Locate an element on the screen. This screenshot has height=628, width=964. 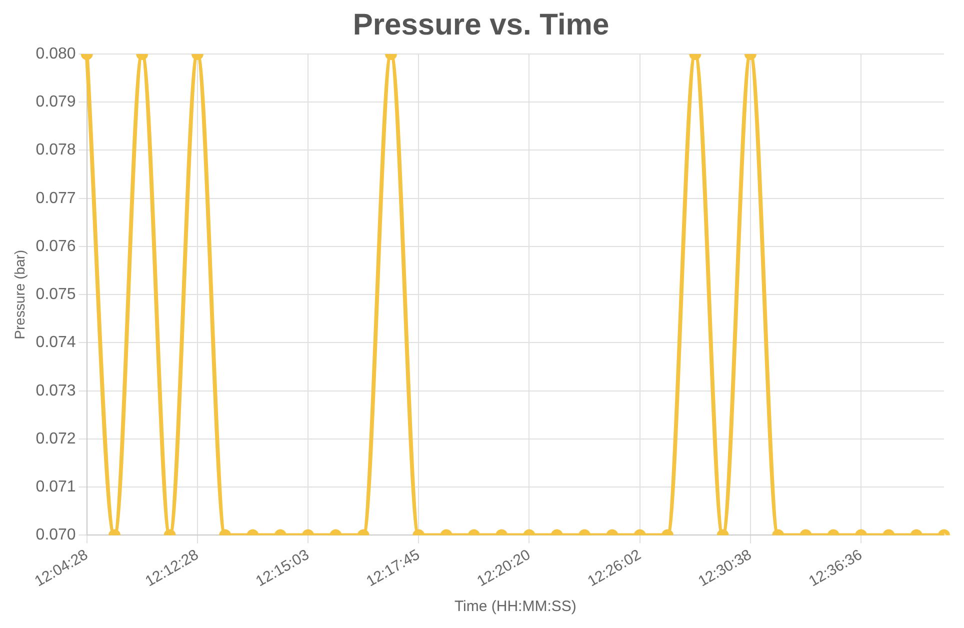
y-tick-label: 0.074 is located at coordinates (56, 343).